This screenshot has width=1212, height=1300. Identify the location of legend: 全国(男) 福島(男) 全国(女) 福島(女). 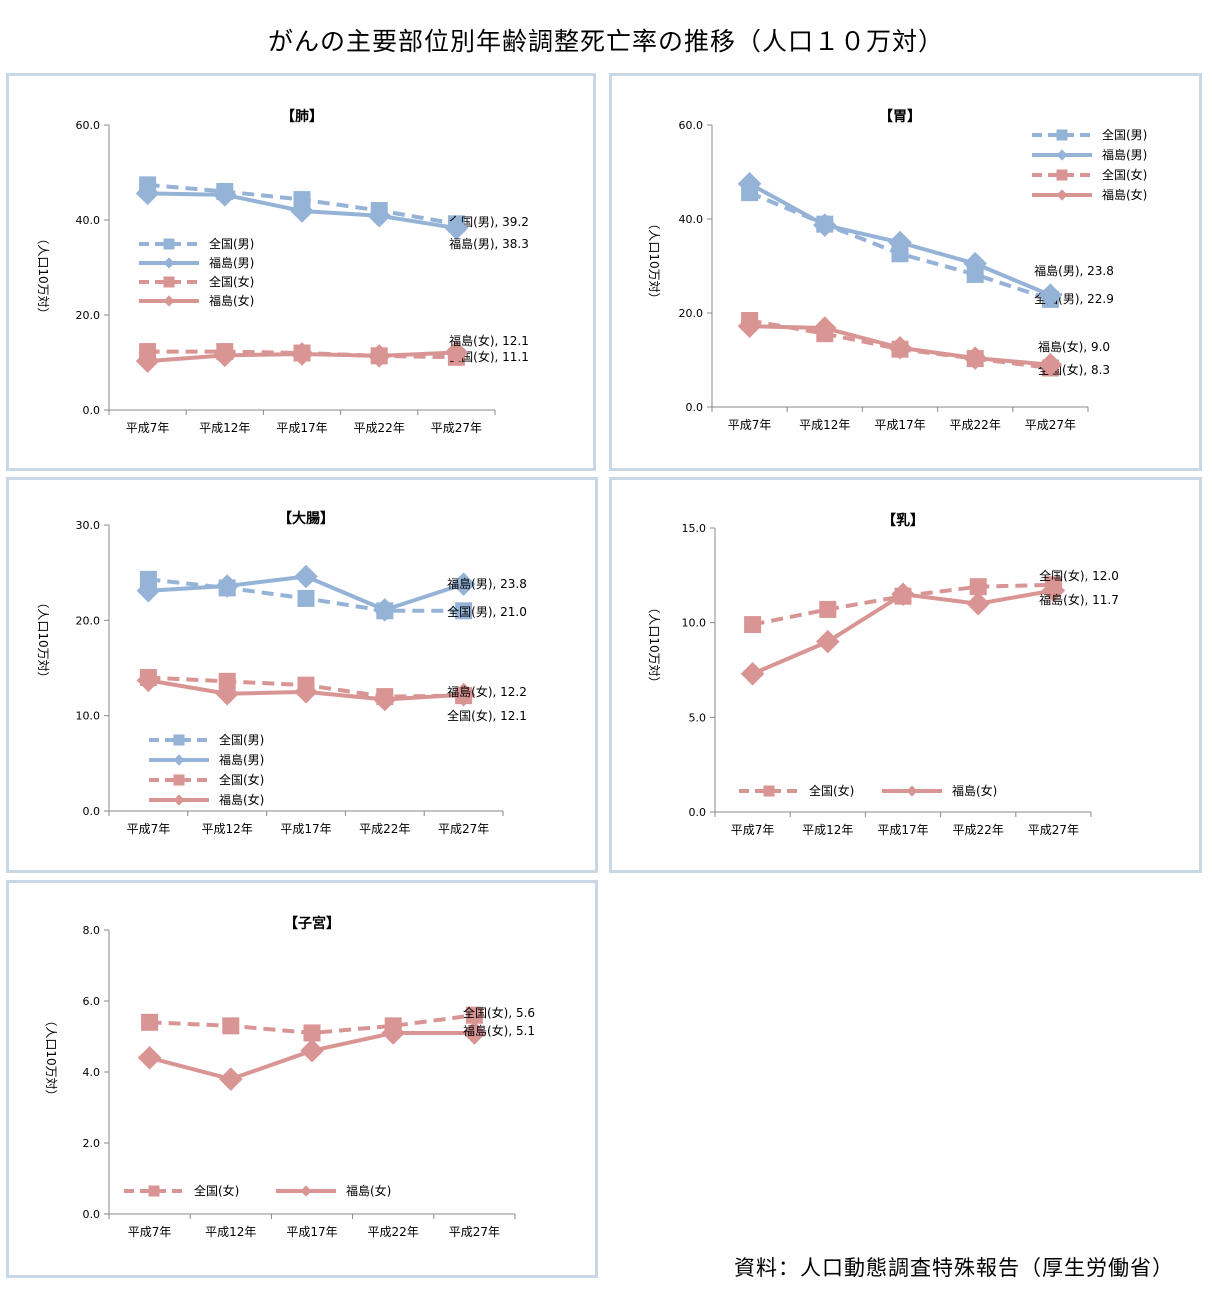
(206, 769).